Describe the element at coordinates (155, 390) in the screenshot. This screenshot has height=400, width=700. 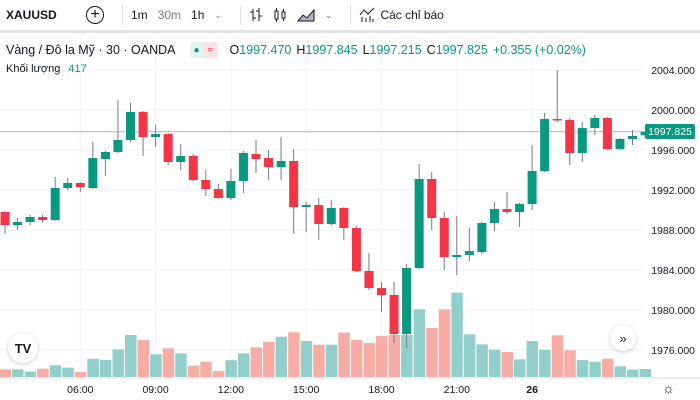
I see `time-tick-label: 09:00` at that location.